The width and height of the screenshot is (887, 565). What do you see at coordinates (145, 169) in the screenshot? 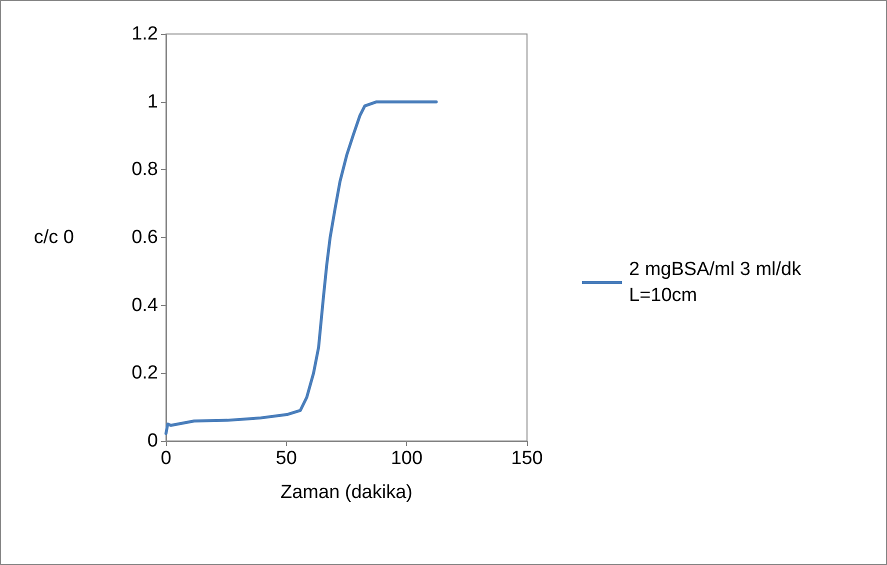
I see `y-tick-label: 0.8` at bounding box center [145, 169].